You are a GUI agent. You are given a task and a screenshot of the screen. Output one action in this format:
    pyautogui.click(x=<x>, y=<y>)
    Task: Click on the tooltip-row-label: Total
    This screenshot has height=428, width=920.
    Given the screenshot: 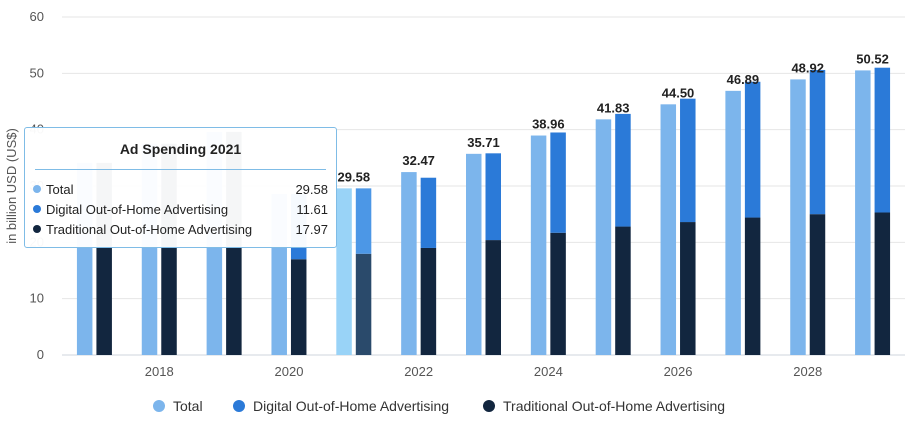 What is the action you would take?
    pyautogui.click(x=60, y=189)
    